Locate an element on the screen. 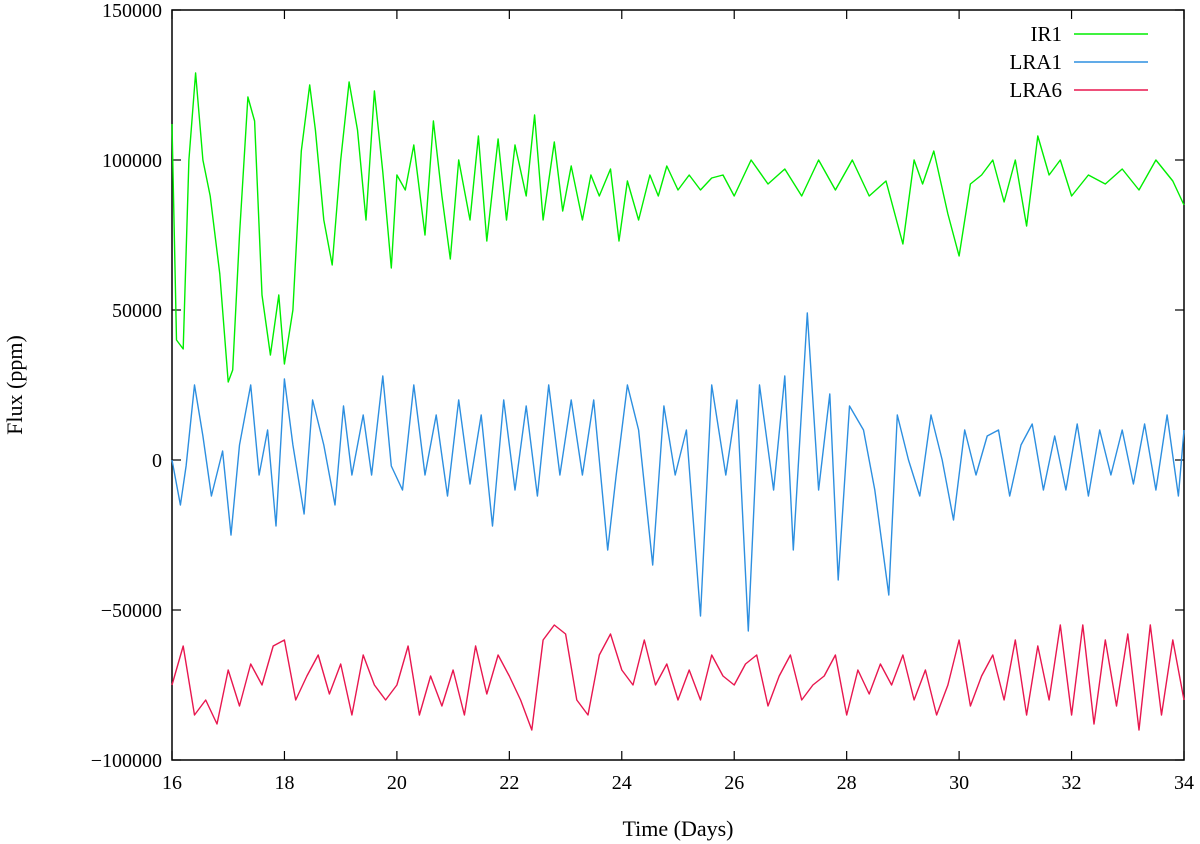  y-tick-label: −100000 is located at coordinates (126, 761).